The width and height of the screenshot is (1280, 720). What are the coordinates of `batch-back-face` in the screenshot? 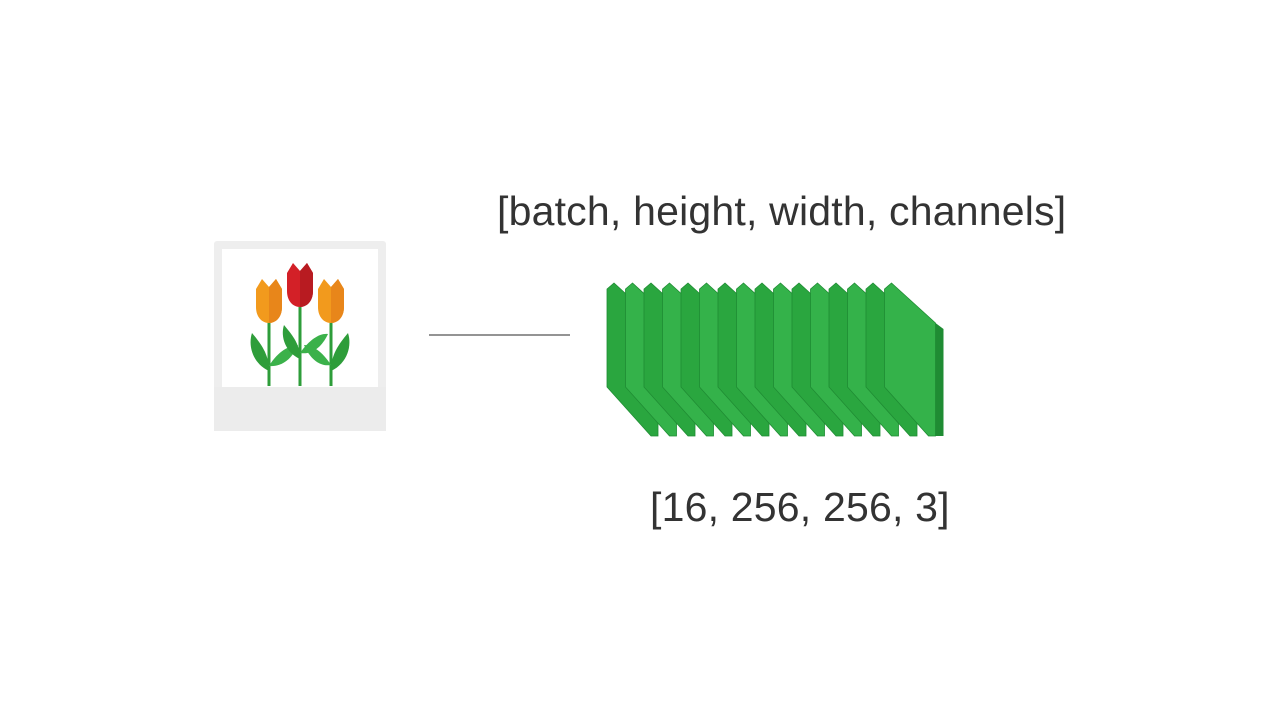 It's located at (632, 362).